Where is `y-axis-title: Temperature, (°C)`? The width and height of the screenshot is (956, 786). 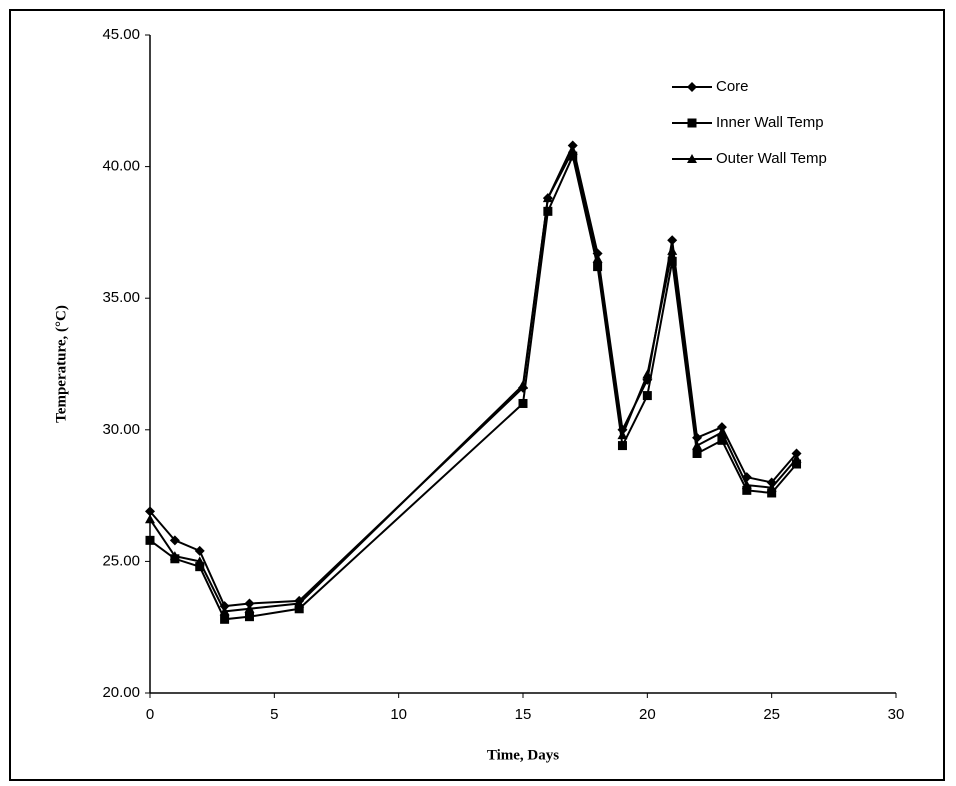
y-axis-title: Temperature, (°C) is located at coordinates (61, 364).